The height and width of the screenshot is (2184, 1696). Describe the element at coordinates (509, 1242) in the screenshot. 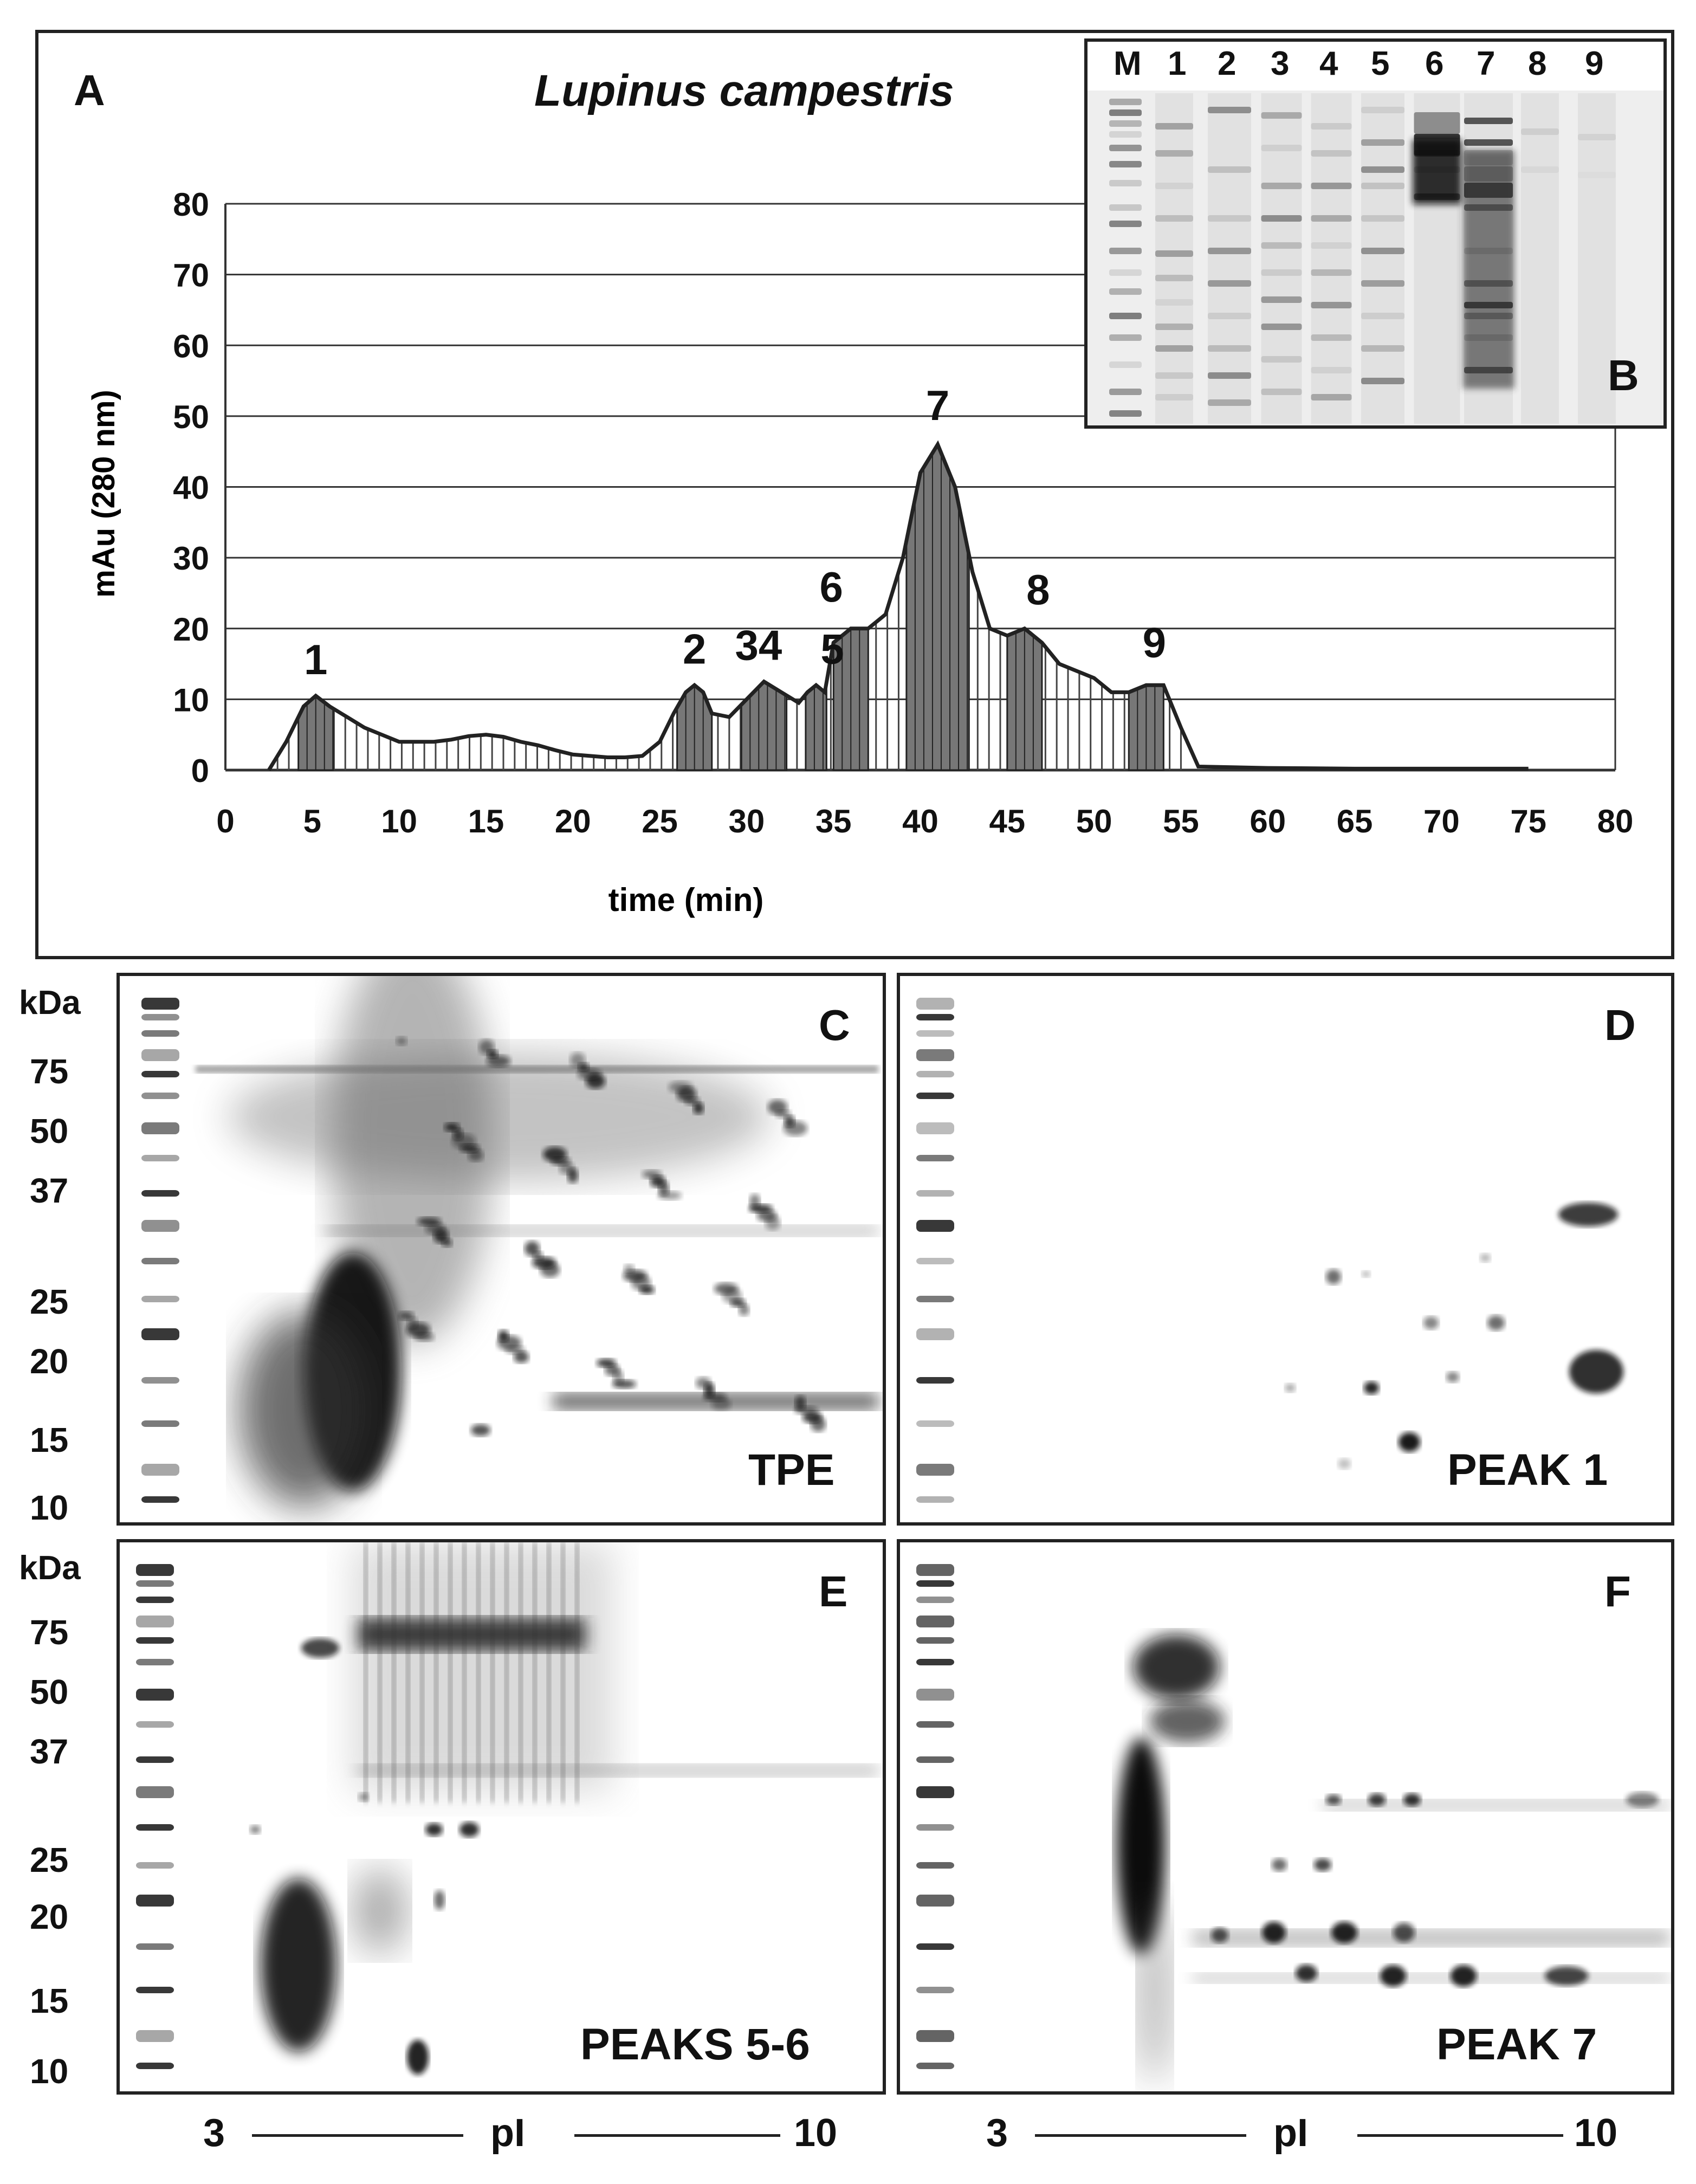

I see `gel-c-image` at that location.